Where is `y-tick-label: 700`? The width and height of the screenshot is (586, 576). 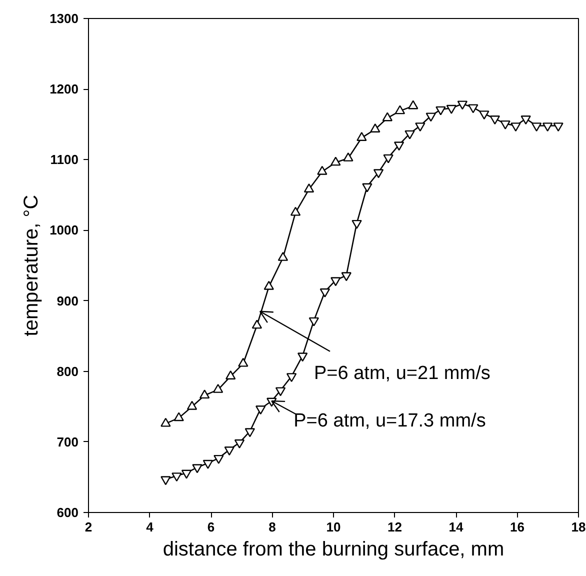
y-tick-label: 700 is located at coordinates (67, 442).